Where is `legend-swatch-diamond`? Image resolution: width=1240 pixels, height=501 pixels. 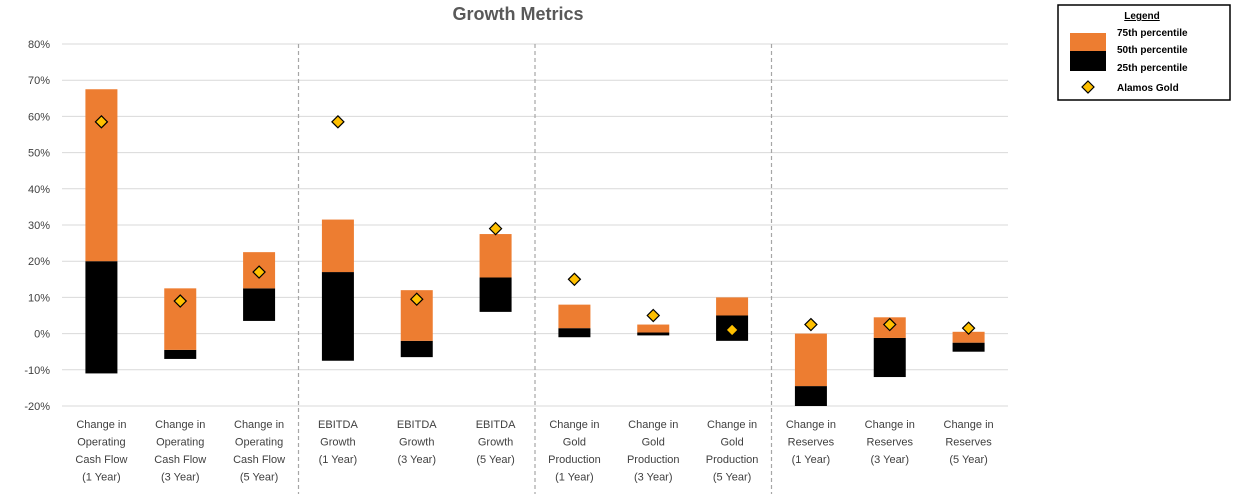 legend-swatch-diamond is located at coordinates (1088, 87).